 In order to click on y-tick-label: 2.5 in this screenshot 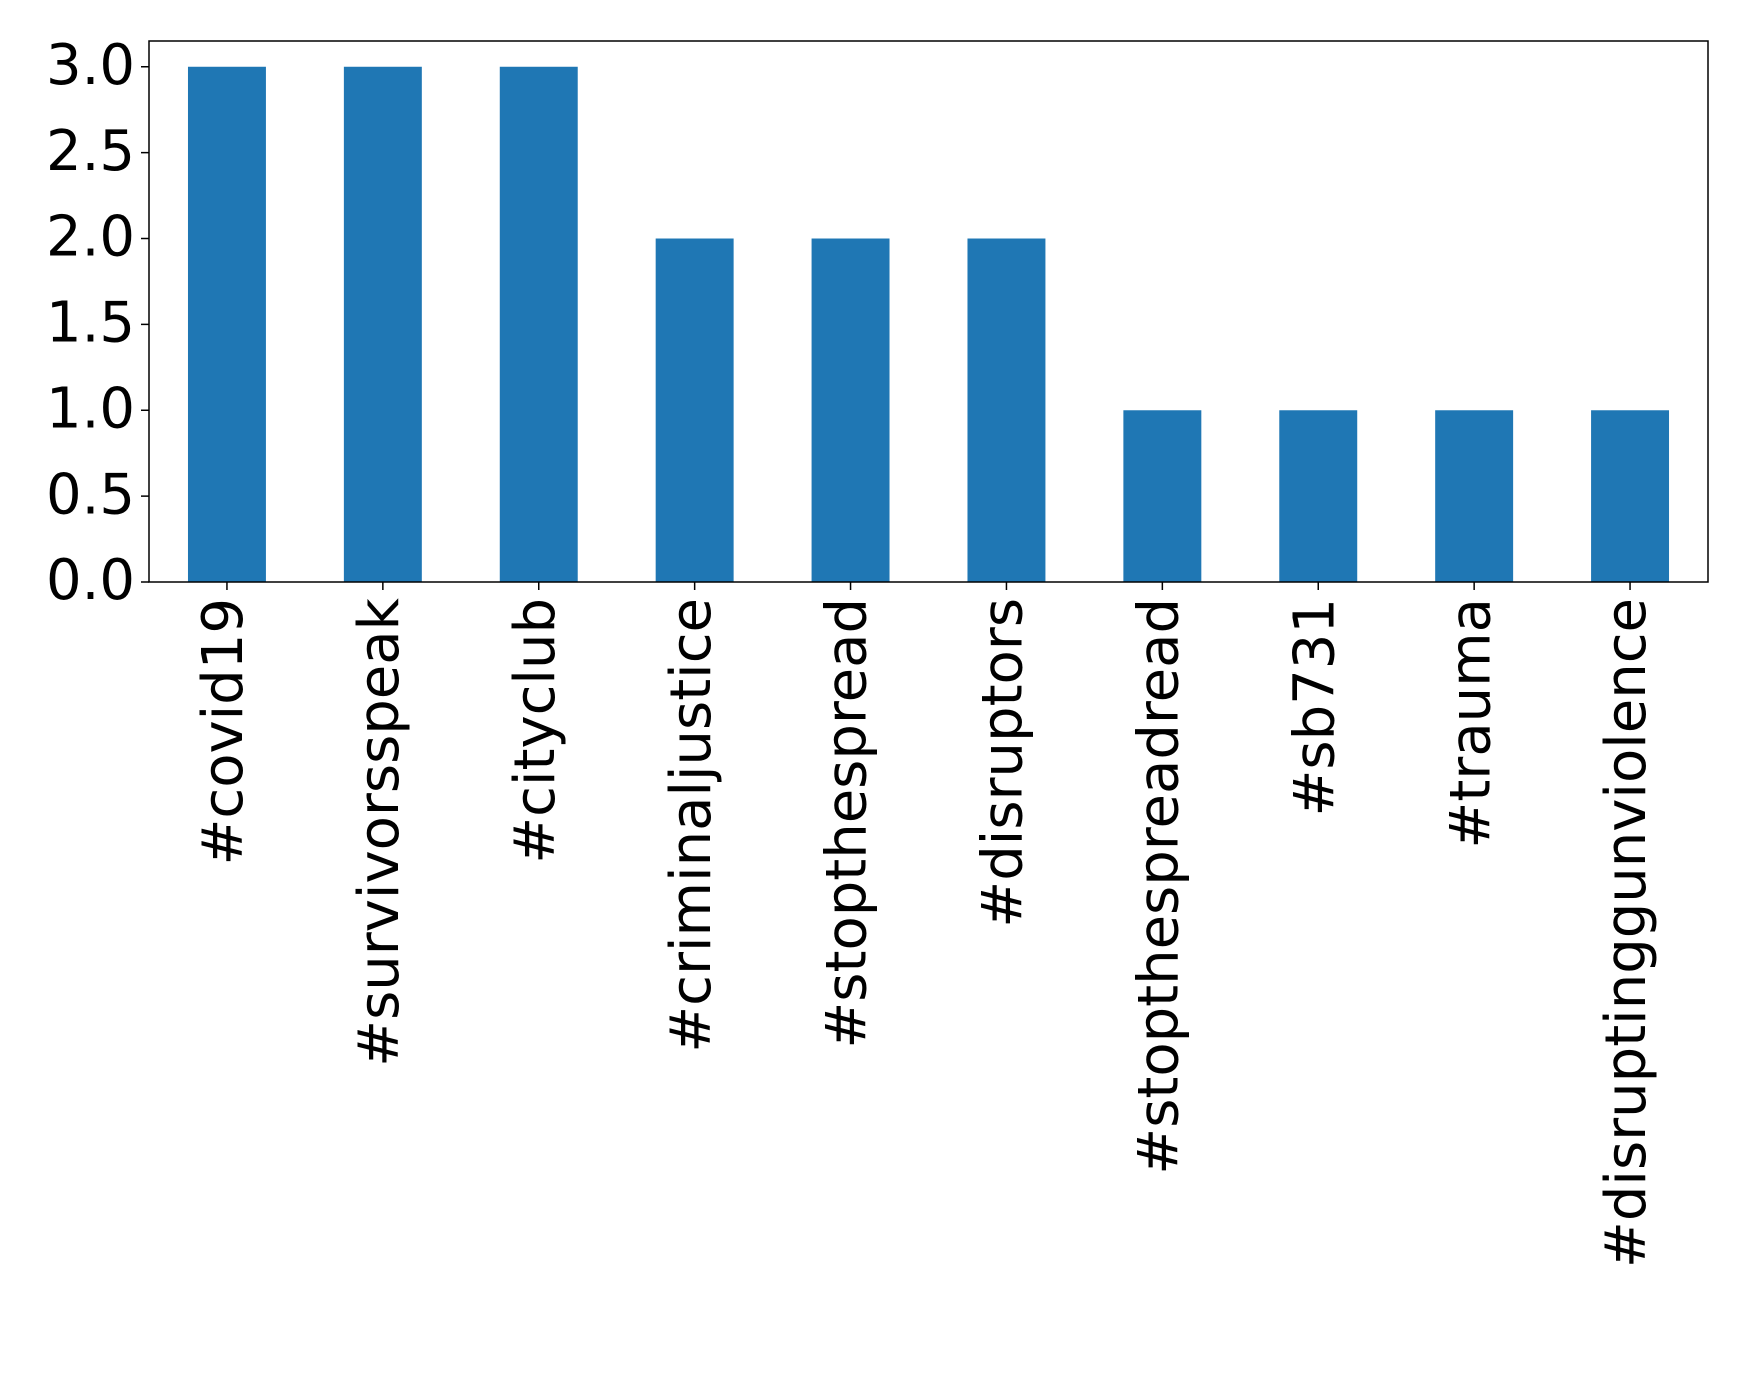, I will do `click(90, 151)`.